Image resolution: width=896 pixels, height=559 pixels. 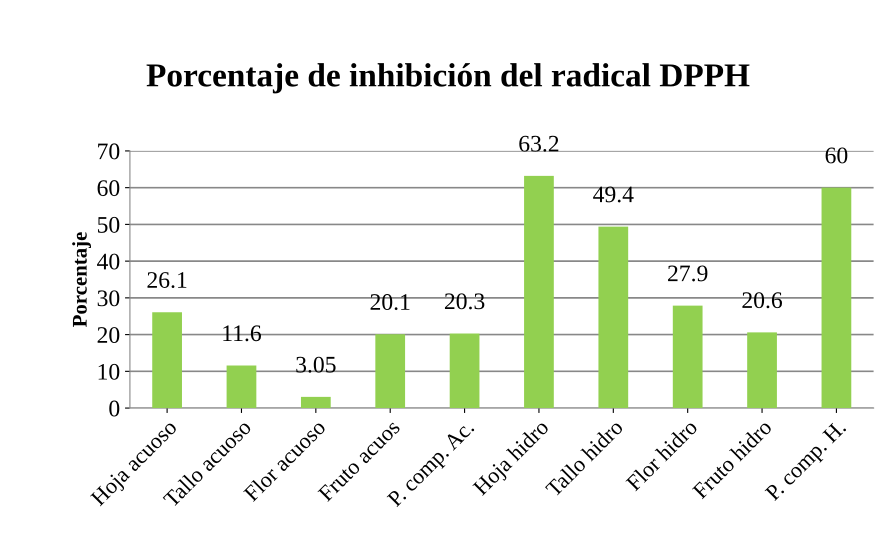 What do you see at coordinates (448, 78) in the screenshot?
I see `chart-title: Porcentaje de inhibición del radical DPPH` at bounding box center [448, 78].